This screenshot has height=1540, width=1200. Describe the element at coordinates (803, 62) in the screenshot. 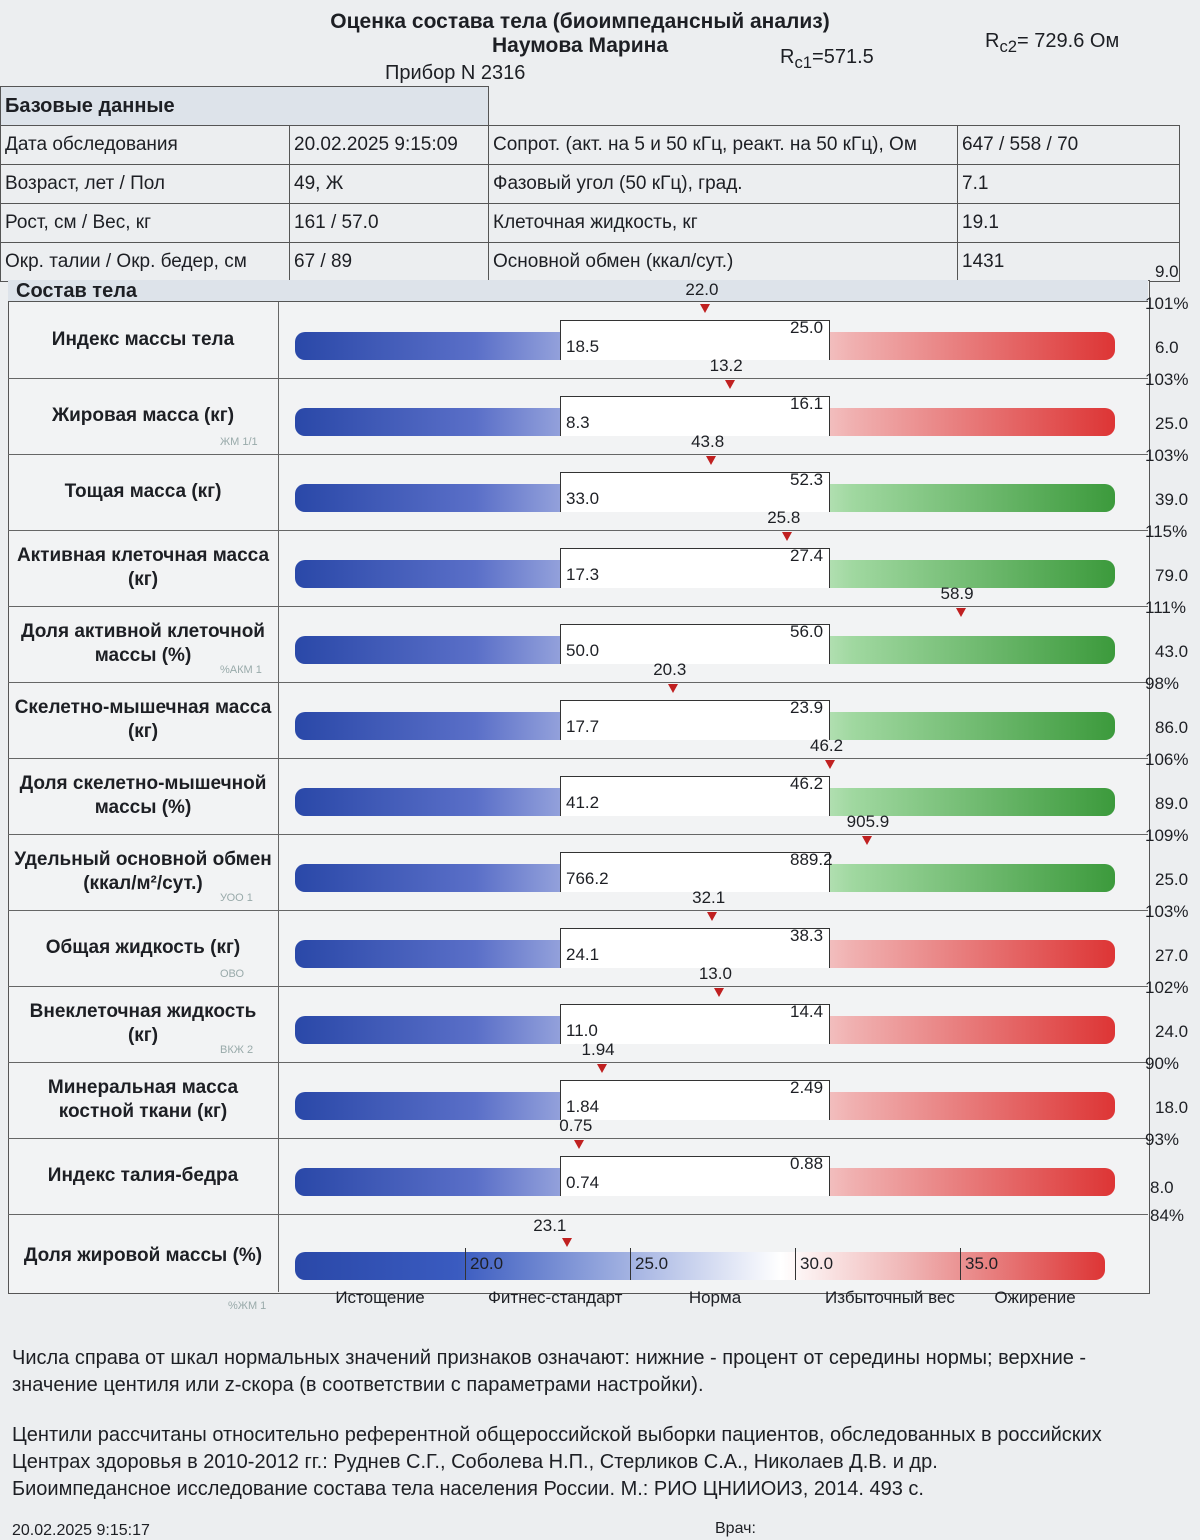

I see `rc1-sub: c1` at that location.